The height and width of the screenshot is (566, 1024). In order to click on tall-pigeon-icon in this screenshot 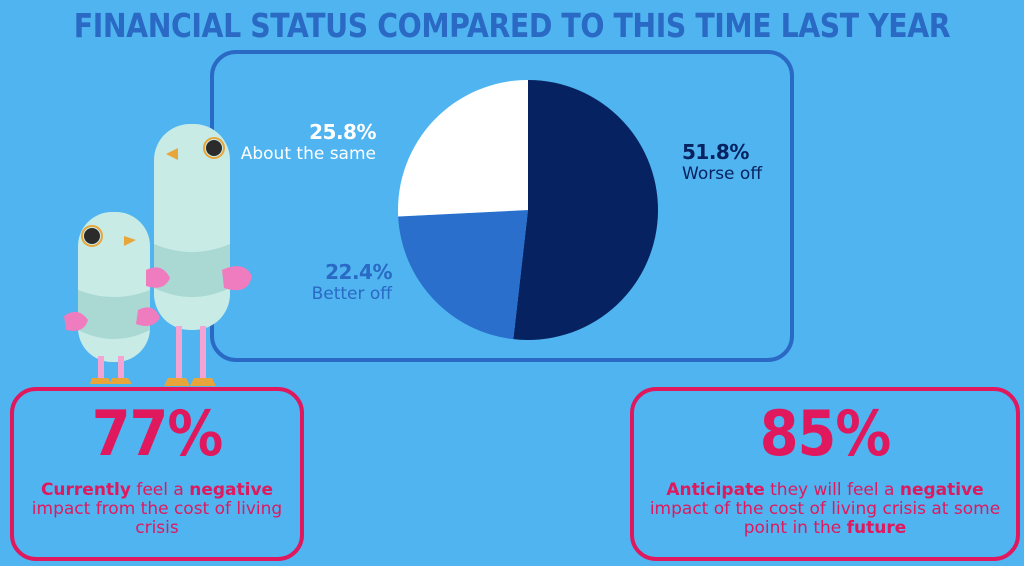, I will do `click(199, 255)`.